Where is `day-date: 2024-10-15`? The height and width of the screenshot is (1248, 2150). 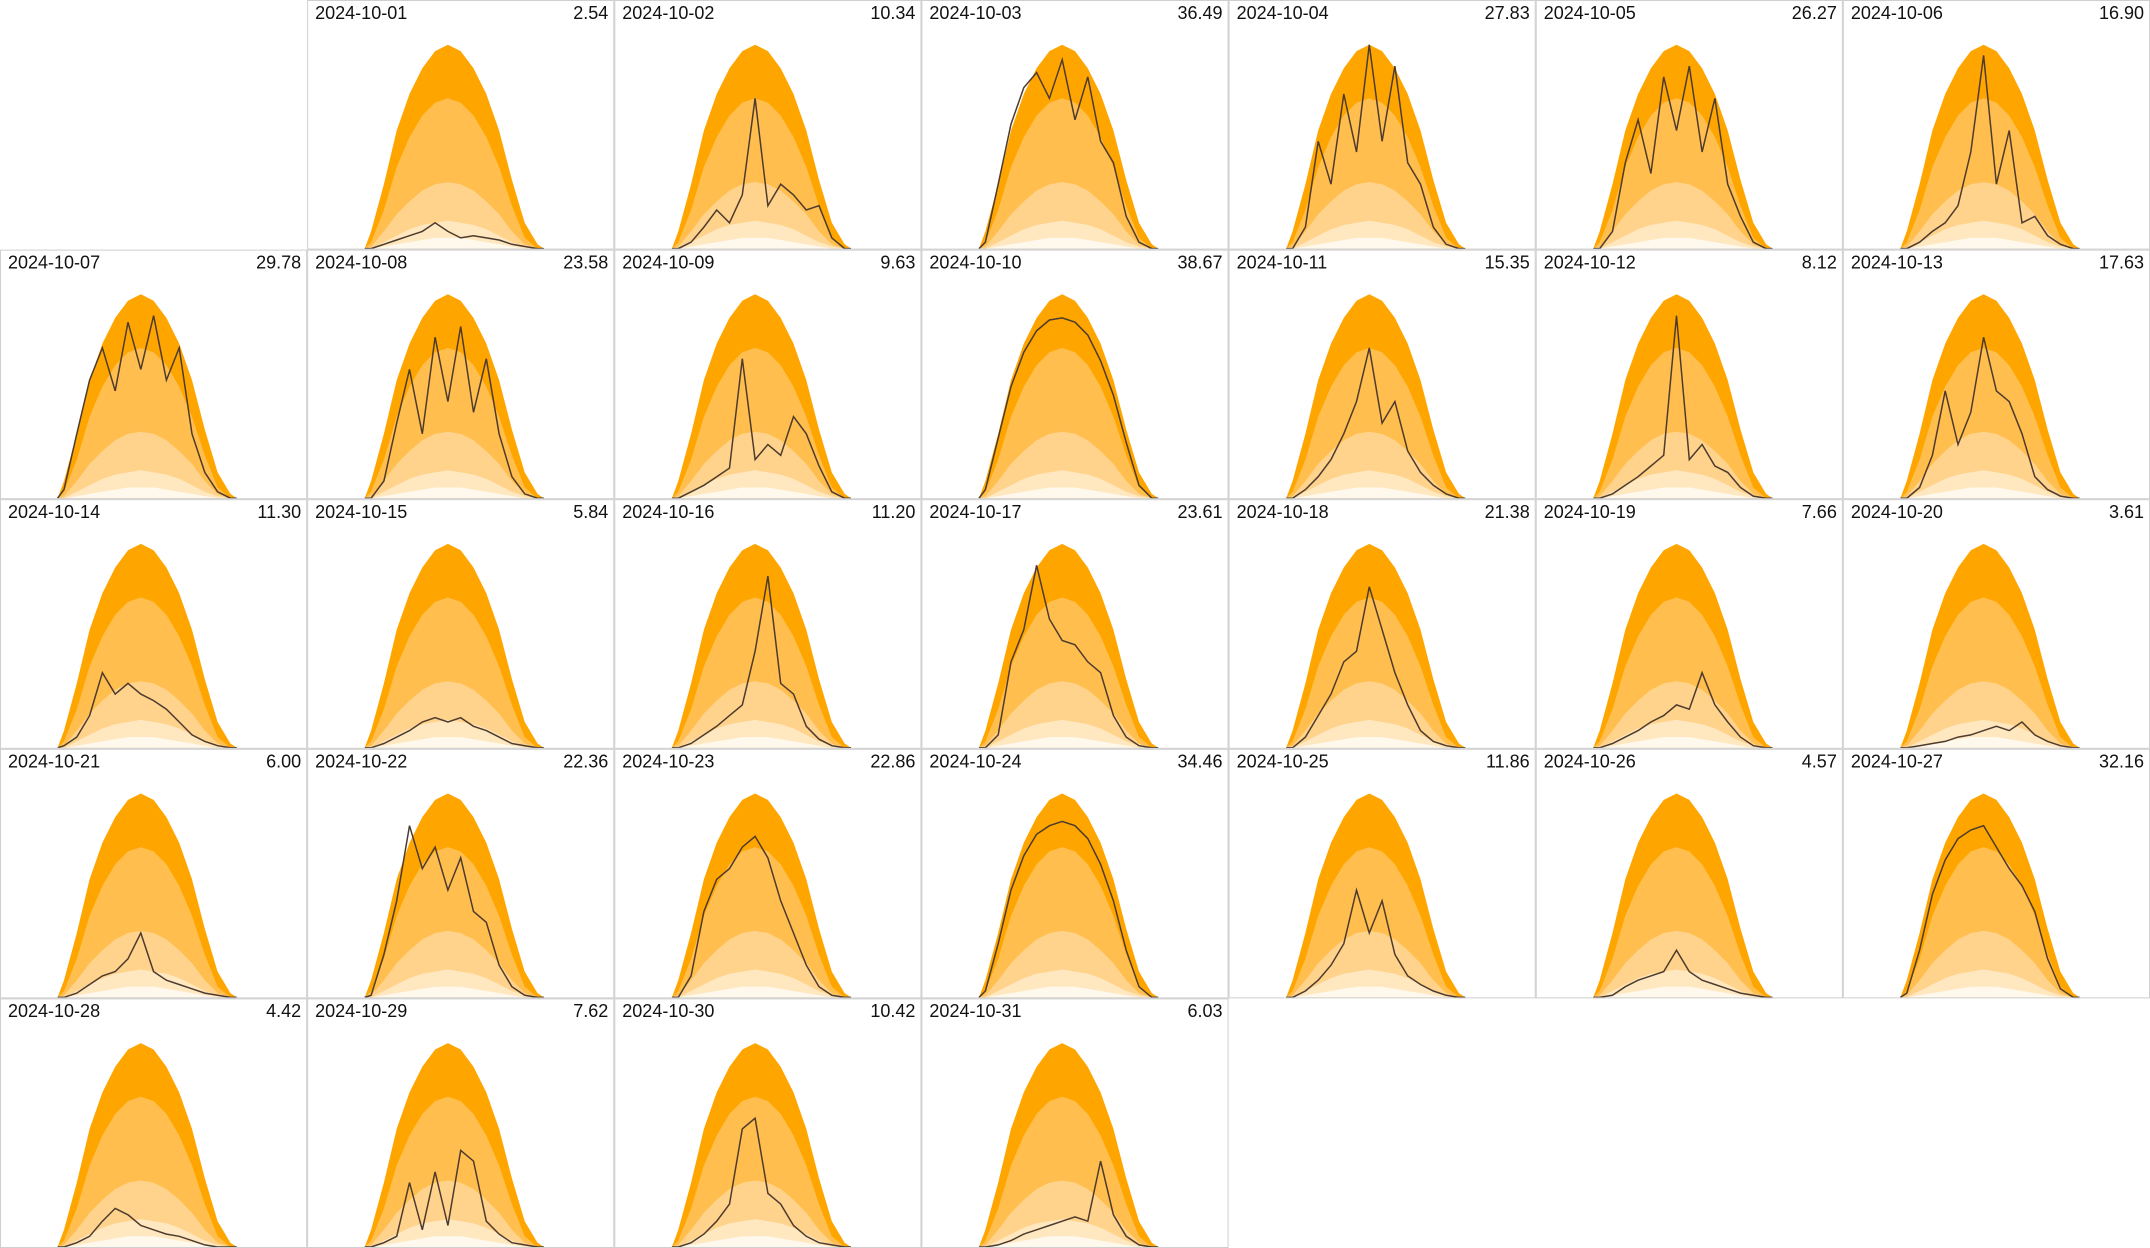 day-date: 2024-10-15 is located at coordinates (361, 512).